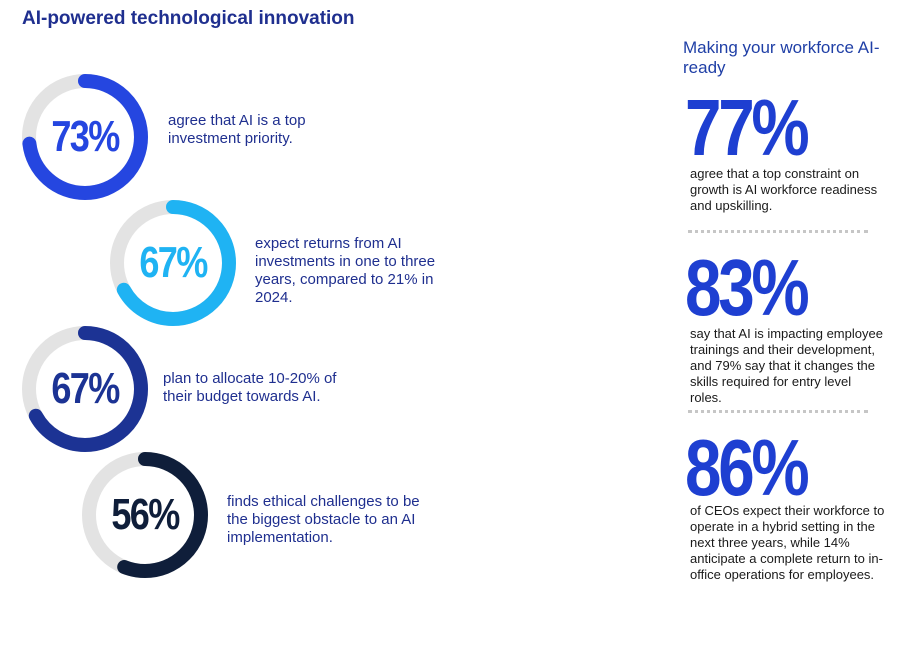  I want to click on big-stat-value-2: 83%, so click(747, 287).